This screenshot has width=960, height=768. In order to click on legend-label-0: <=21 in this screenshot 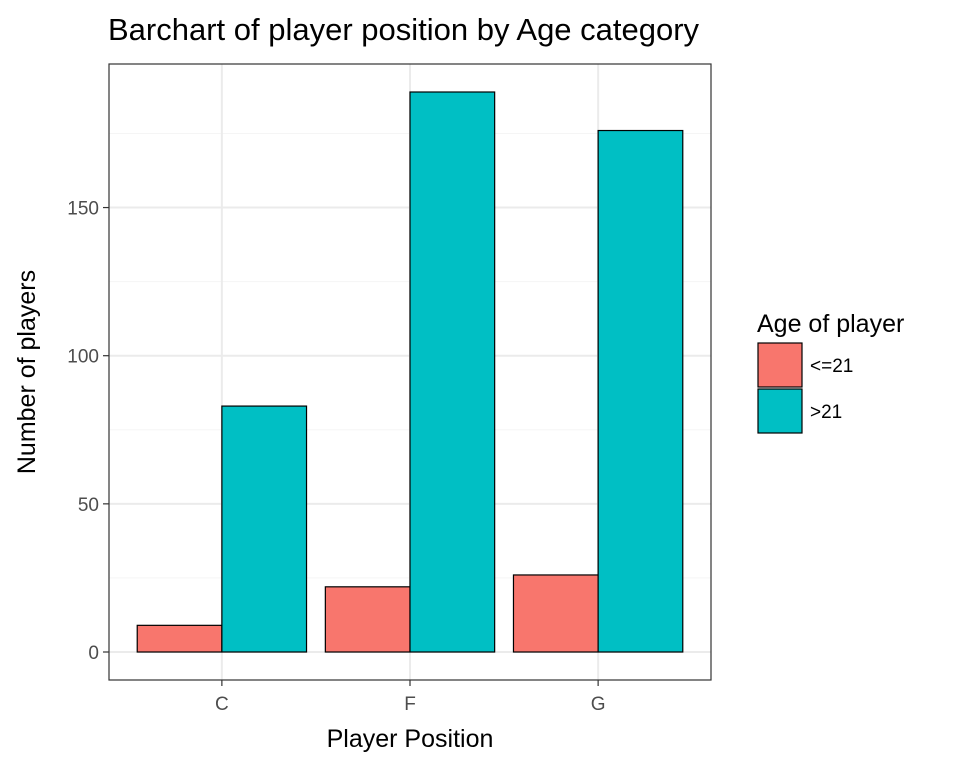, I will do `click(831, 366)`.